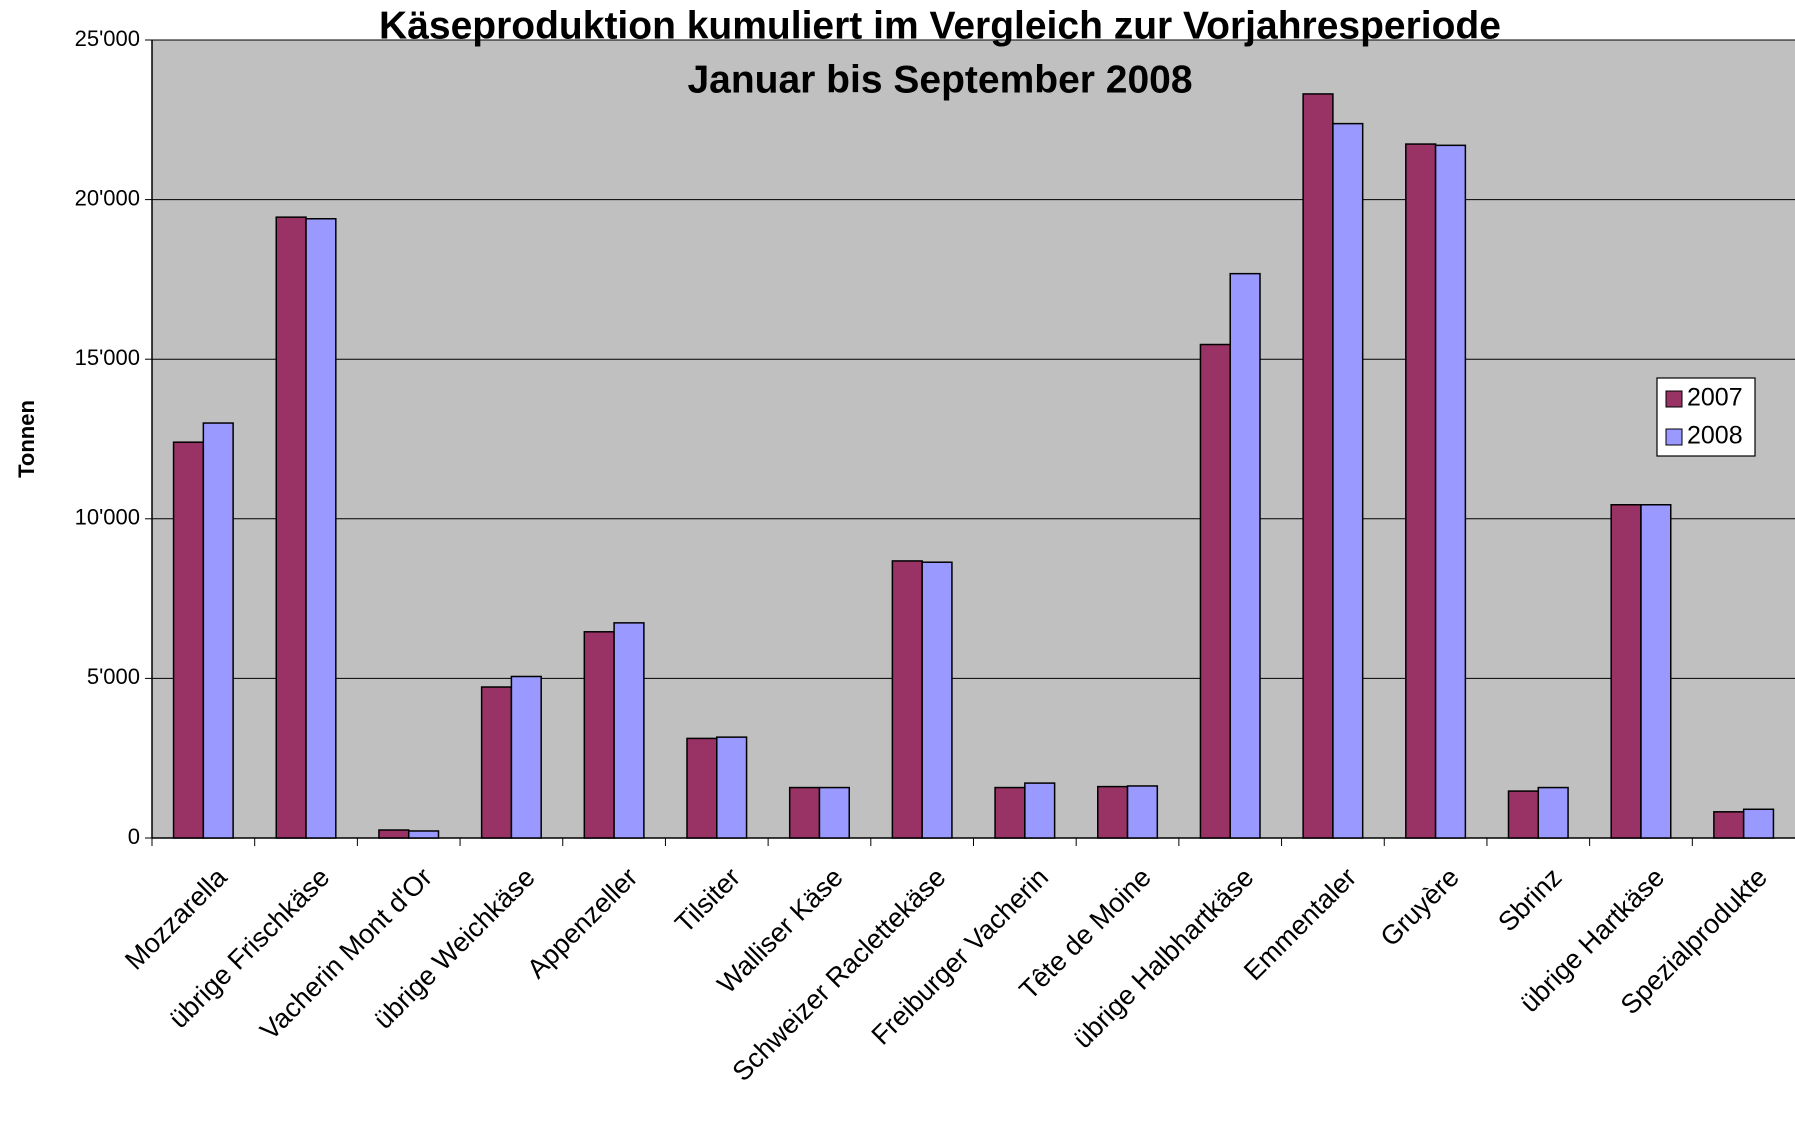  What do you see at coordinates (1715, 398) in the screenshot?
I see `legend-label: 2007` at bounding box center [1715, 398].